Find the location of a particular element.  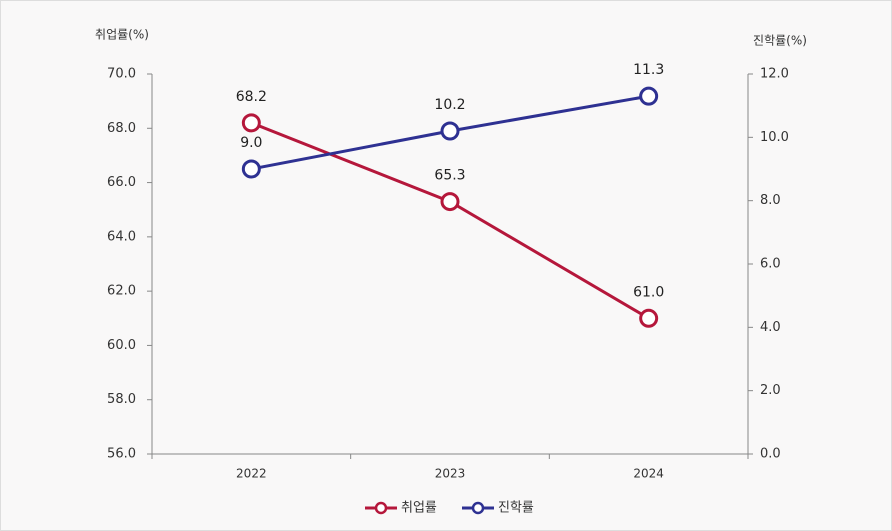

data-label: 65.3 is located at coordinates (449, 176).